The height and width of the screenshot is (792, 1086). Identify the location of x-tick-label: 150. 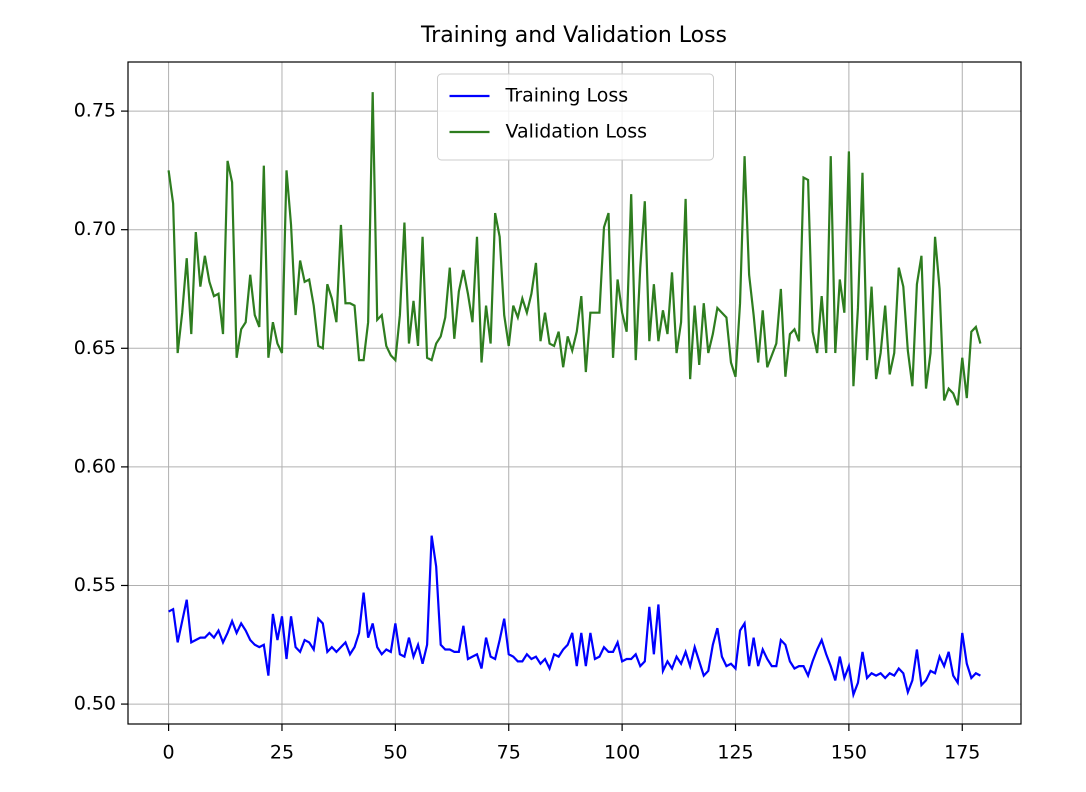
(849, 753).